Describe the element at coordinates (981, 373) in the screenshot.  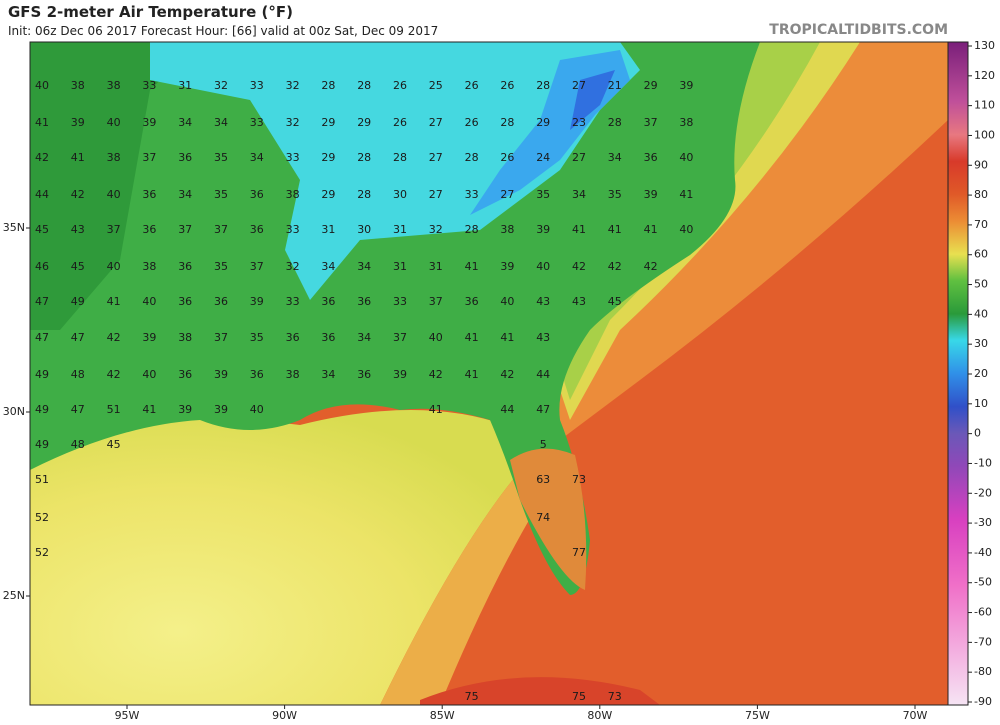
I see `colorbar-label: 20` at that location.